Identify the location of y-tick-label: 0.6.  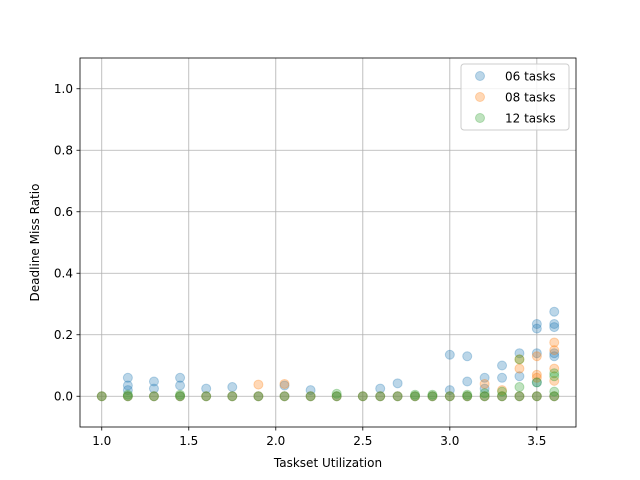
(63, 212).